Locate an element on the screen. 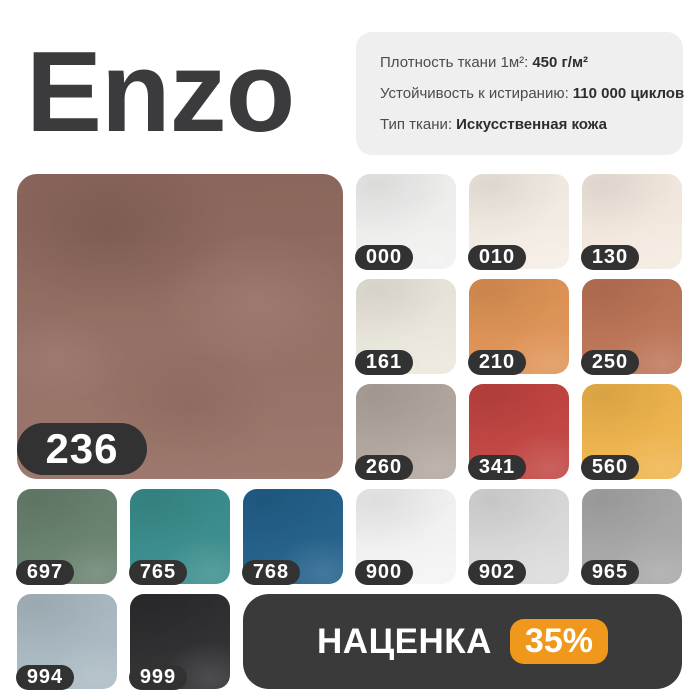 The height and width of the screenshot is (700, 700). swatch-code-badge: 697 is located at coordinates (45, 572).